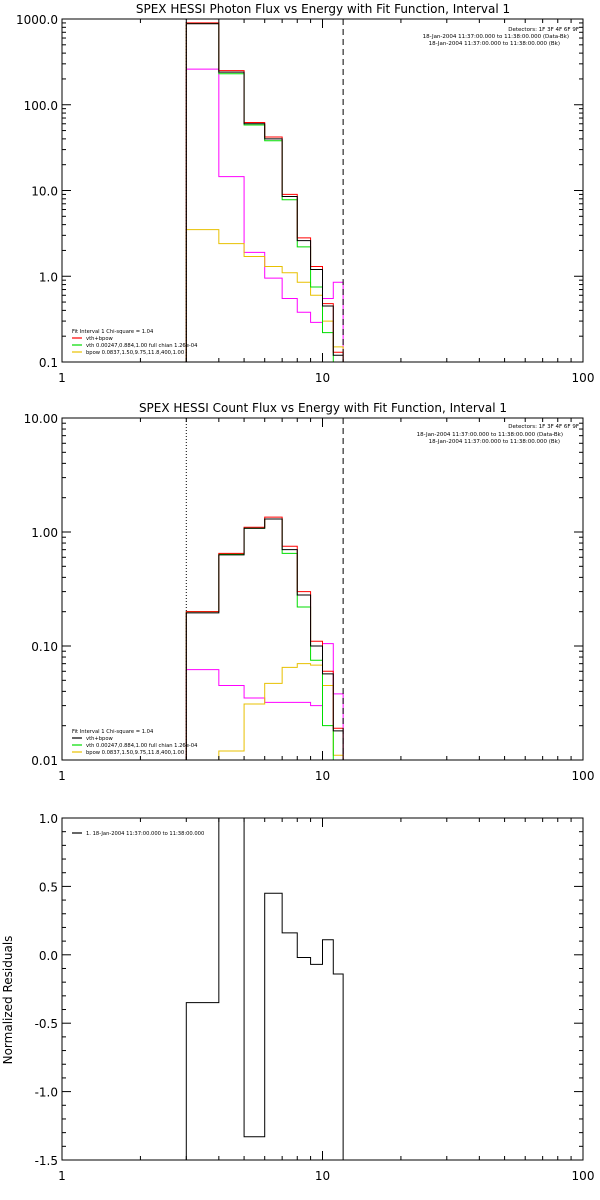  I want to click on residuals-x-tick-label: 1, so click(62, 1176).